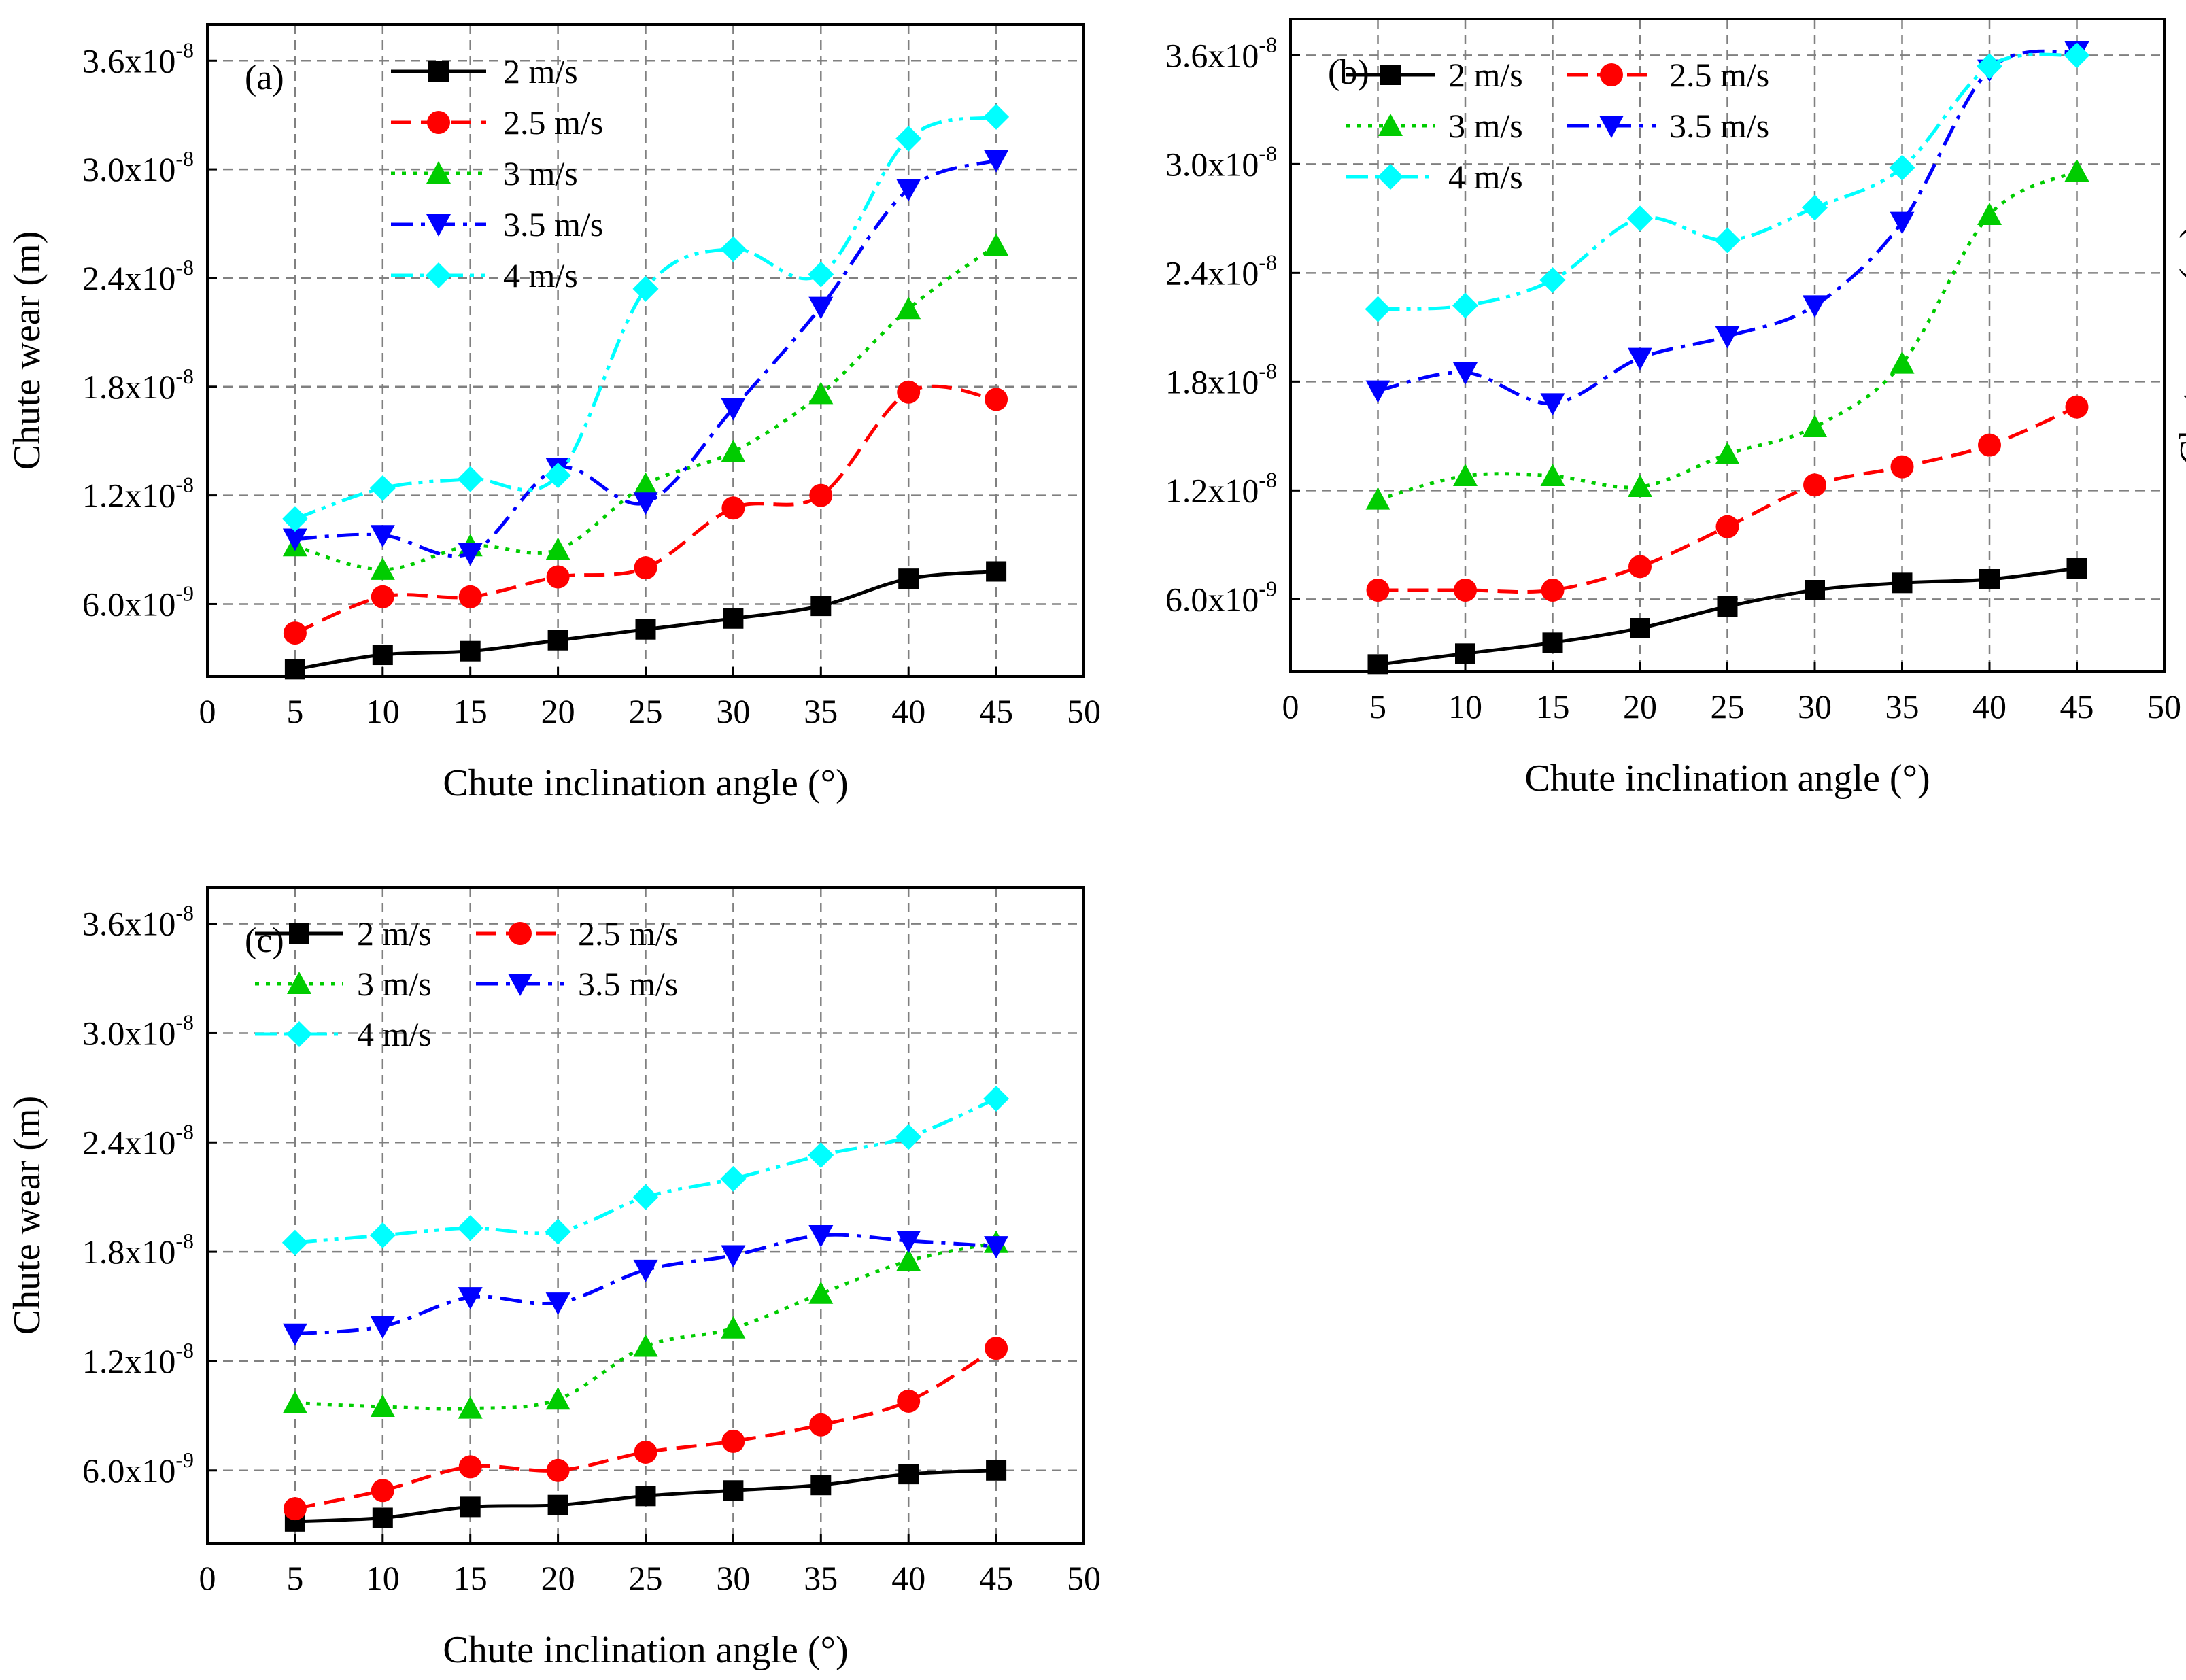 The height and width of the screenshot is (1680, 2186). Describe the element at coordinates (395, 934) in the screenshot. I see `legend-label: 2 m/s` at that location.